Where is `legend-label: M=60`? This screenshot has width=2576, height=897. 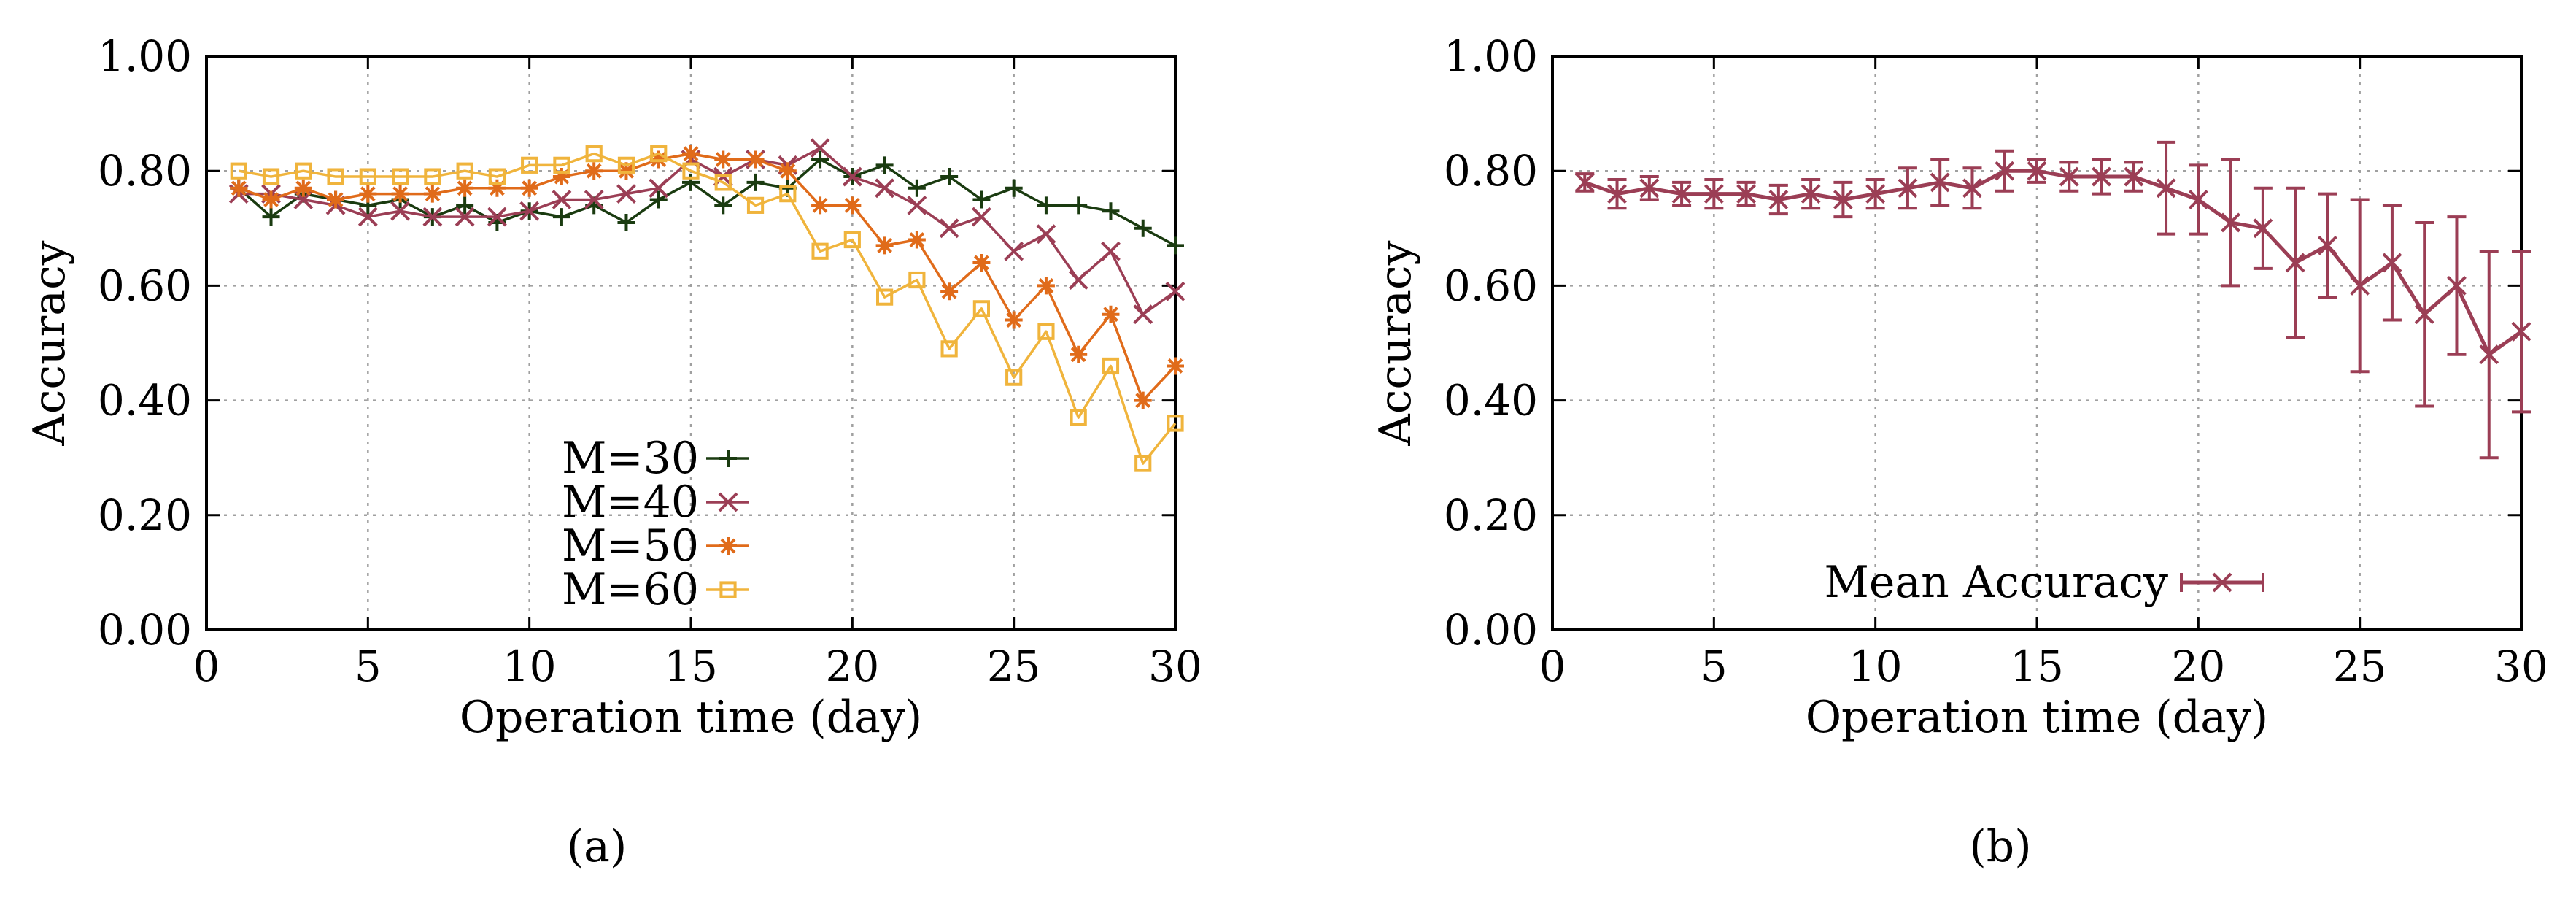 legend-label: M=60 is located at coordinates (630, 589).